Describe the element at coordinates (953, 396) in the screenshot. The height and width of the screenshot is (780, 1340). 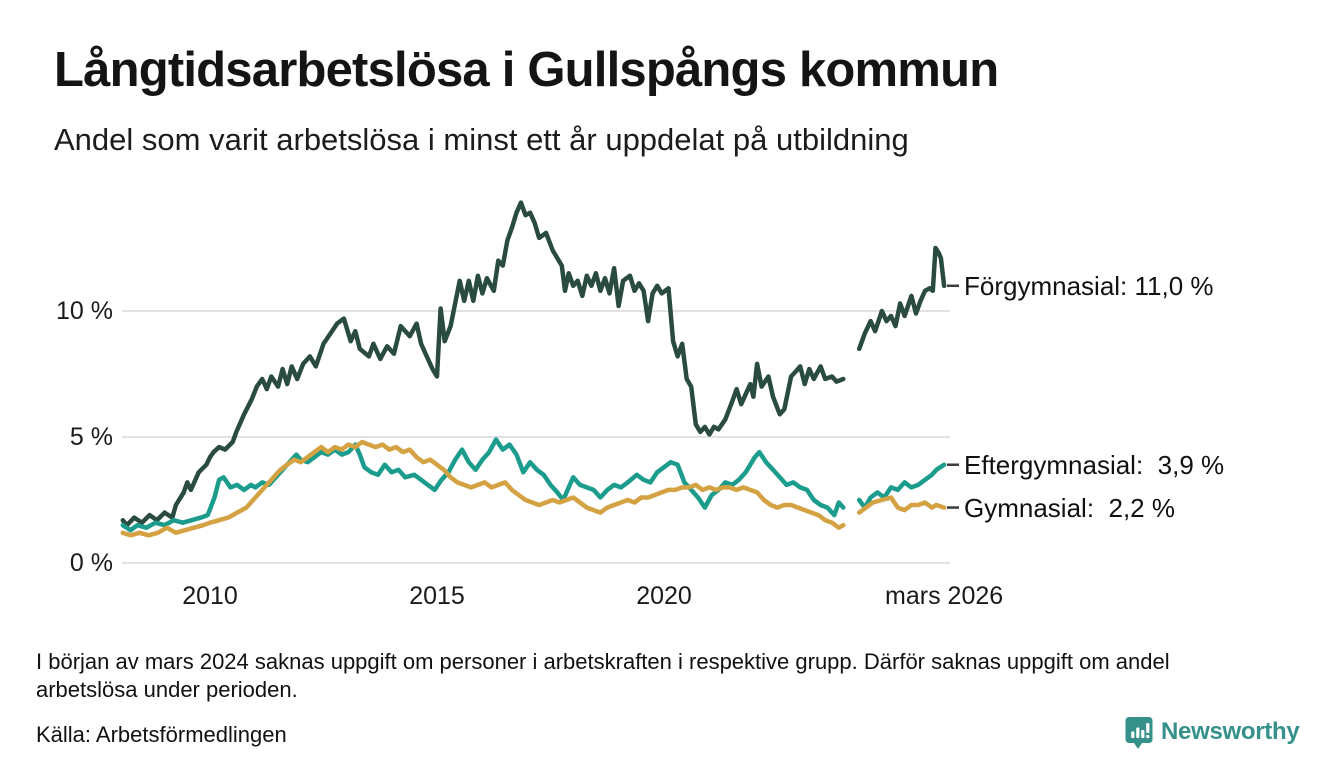
I see `label-leader-dashes` at that location.